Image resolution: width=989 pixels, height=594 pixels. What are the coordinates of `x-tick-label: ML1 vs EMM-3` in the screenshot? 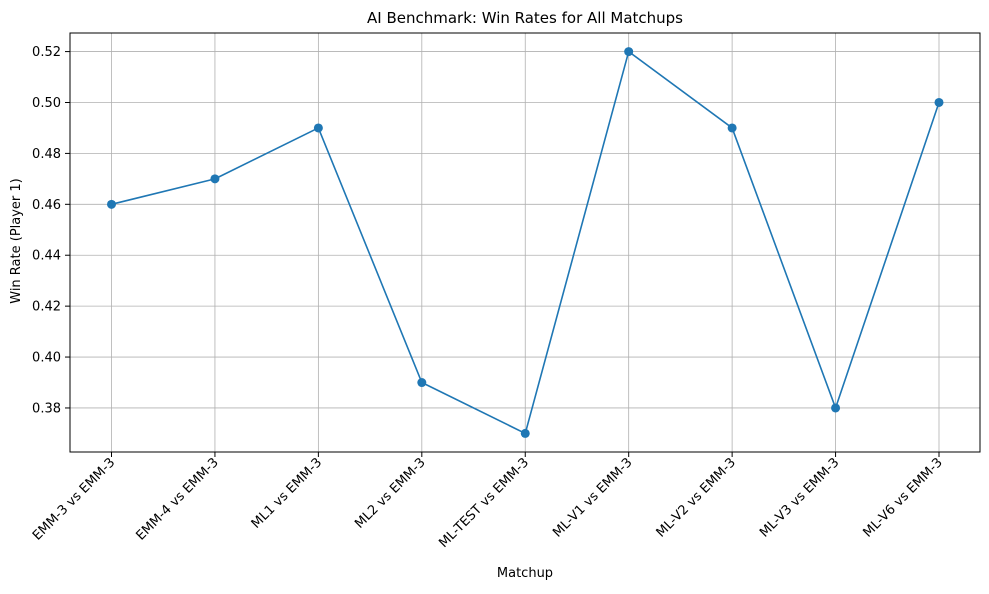 It's located at (287, 493).